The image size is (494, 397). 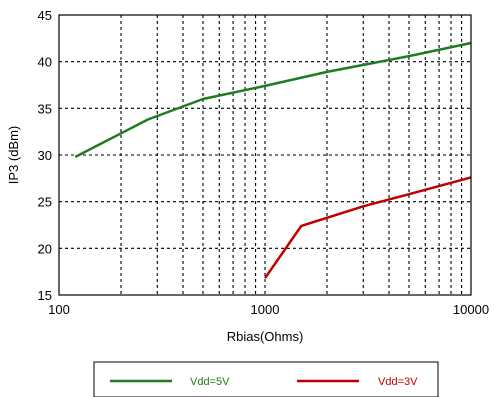 I want to click on legend: Vdd=5V Vdd=3V, so click(x=266, y=379).